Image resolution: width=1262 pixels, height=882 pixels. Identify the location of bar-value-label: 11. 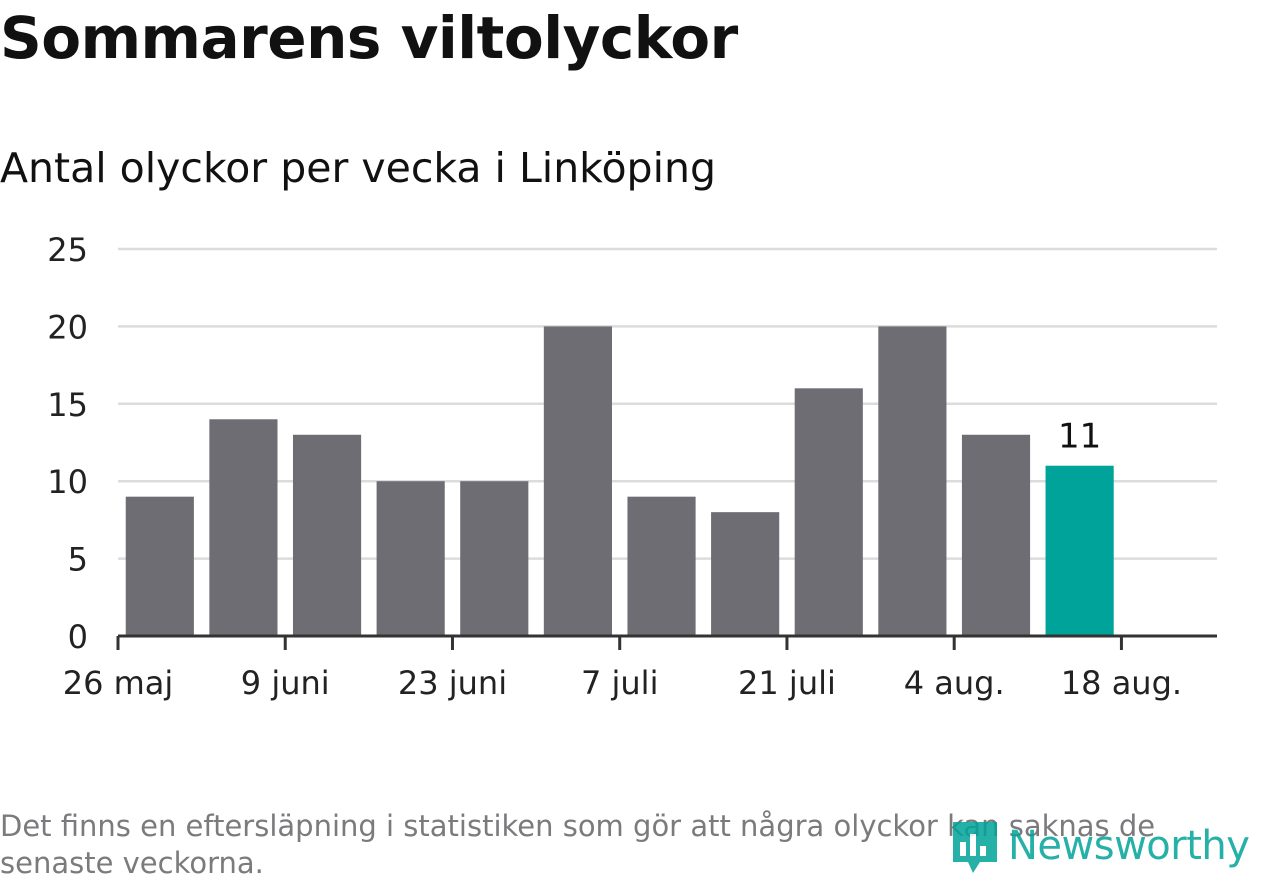
(1079, 437).